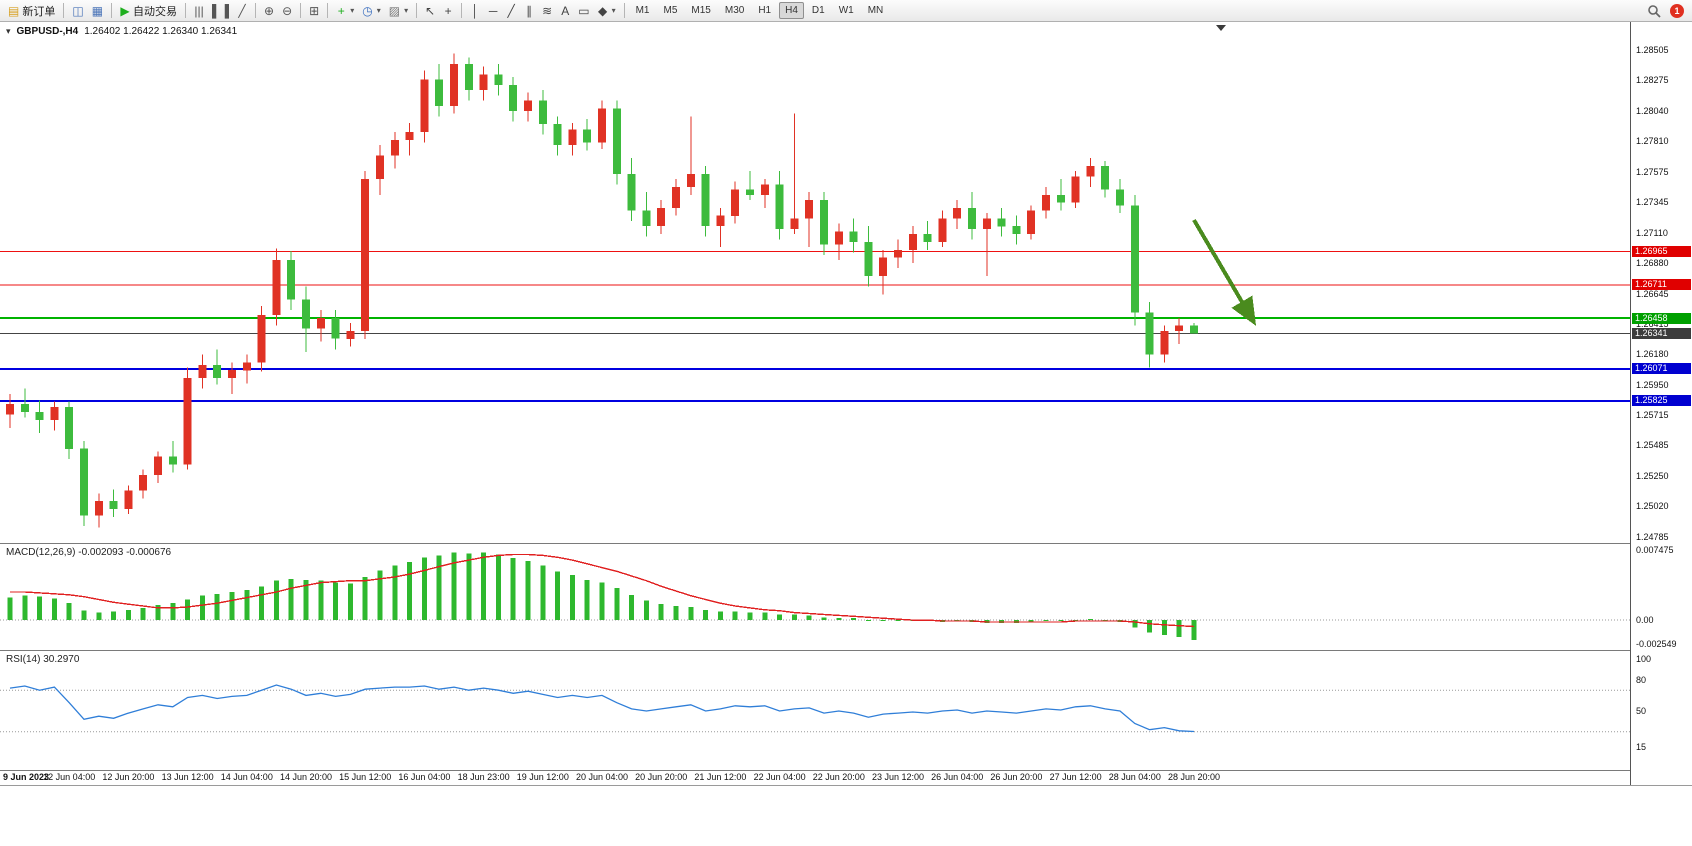 Image resolution: width=1692 pixels, height=846 pixels. What do you see at coordinates (1661, 401) in the screenshot?
I see `price-tag-1.25825: 1.25825` at bounding box center [1661, 401].